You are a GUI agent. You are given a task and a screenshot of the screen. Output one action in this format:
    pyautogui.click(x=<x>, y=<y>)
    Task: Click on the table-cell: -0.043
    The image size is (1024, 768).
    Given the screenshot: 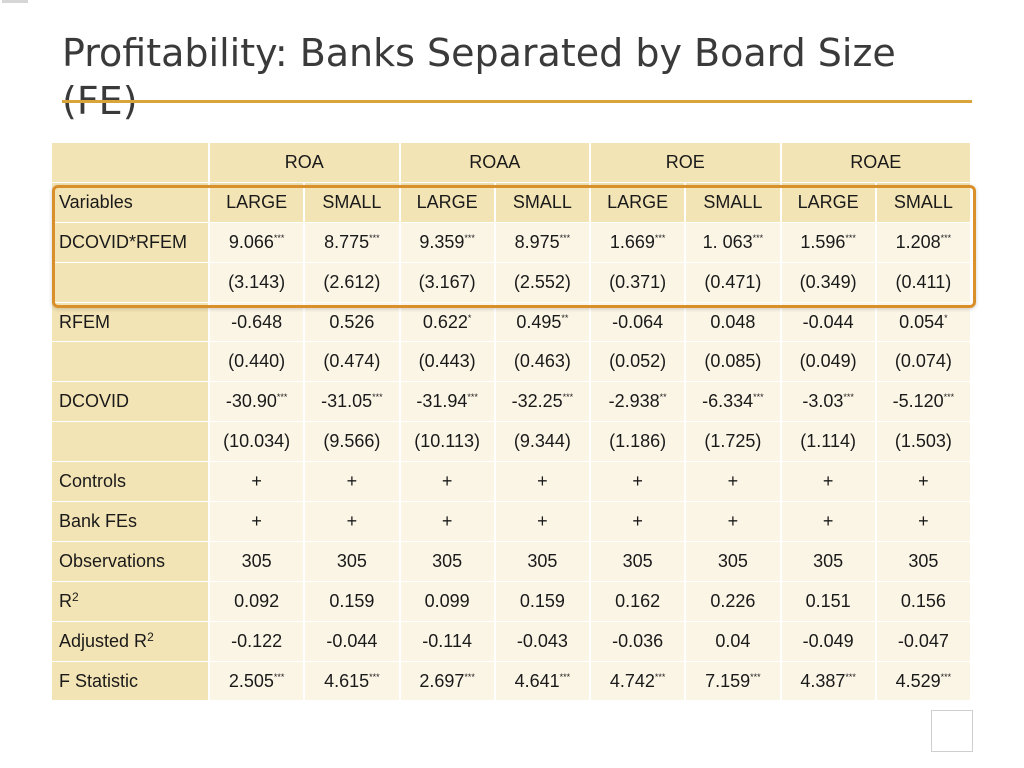 What is the action you would take?
    pyautogui.click(x=543, y=641)
    